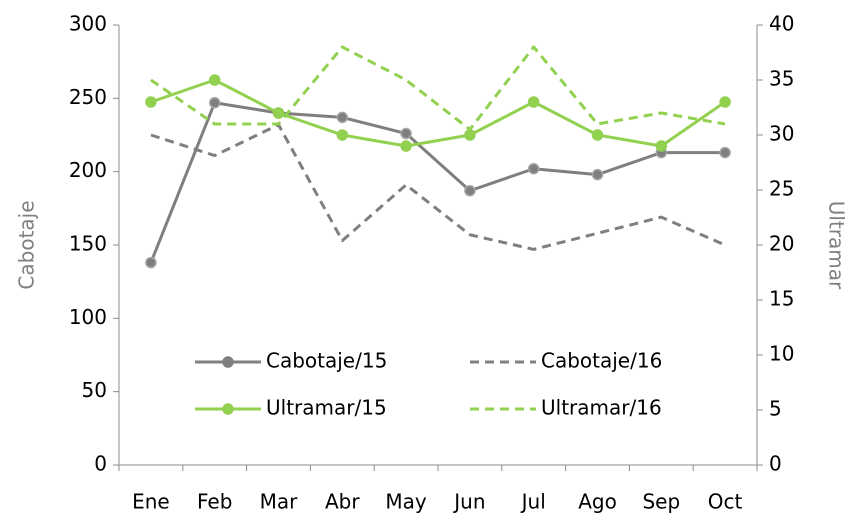 The image size is (851, 514). I want to click on y-tick-label: 300, so click(88, 24).